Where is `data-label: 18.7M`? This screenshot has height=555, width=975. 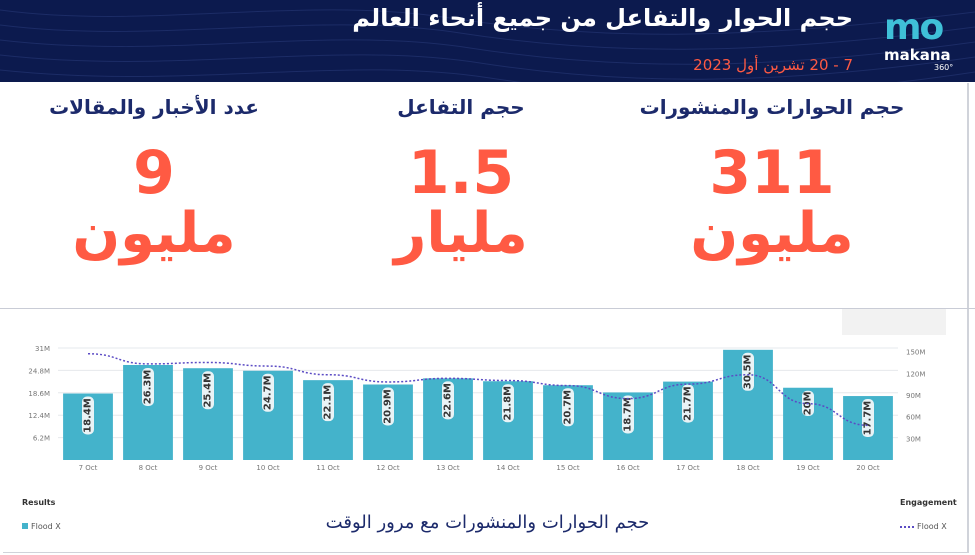 data-label: 18.7M is located at coordinates (628, 414).